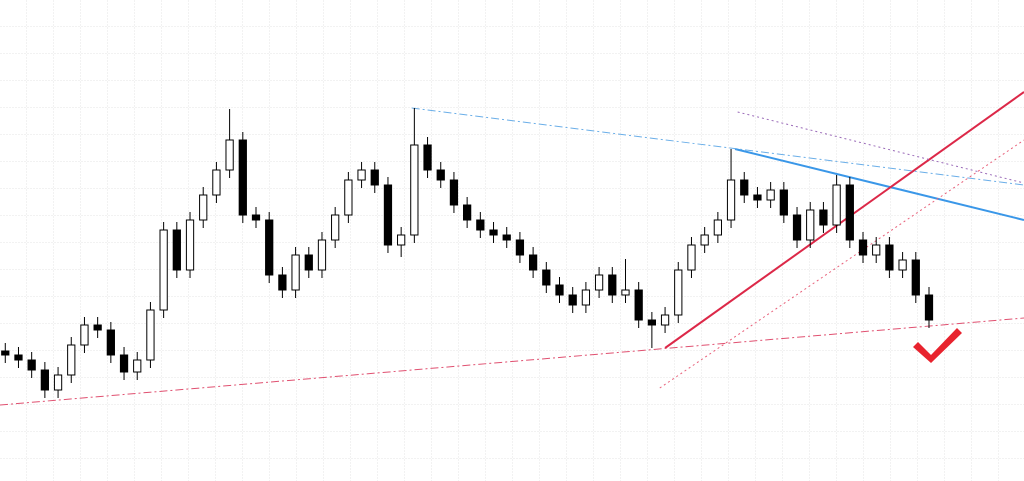 This screenshot has height=481, width=1024. What do you see at coordinates (937, 345) in the screenshot?
I see `check-mark` at bounding box center [937, 345].